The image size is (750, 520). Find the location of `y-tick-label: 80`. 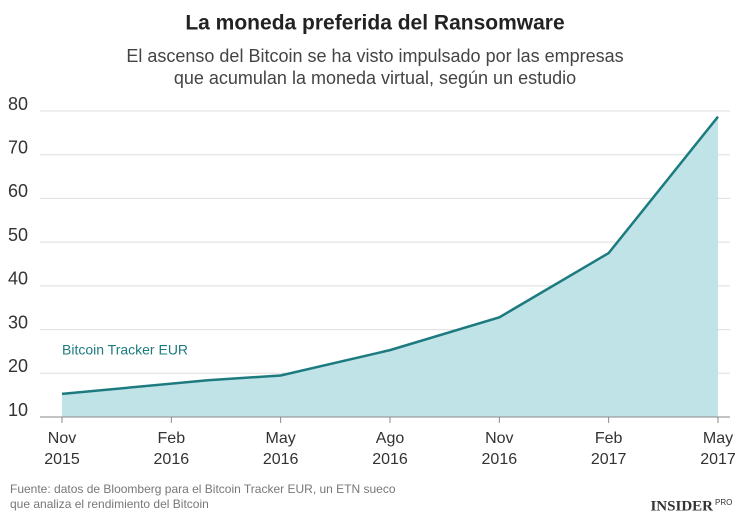

y-tick-label: 80 is located at coordinates (18, 104).